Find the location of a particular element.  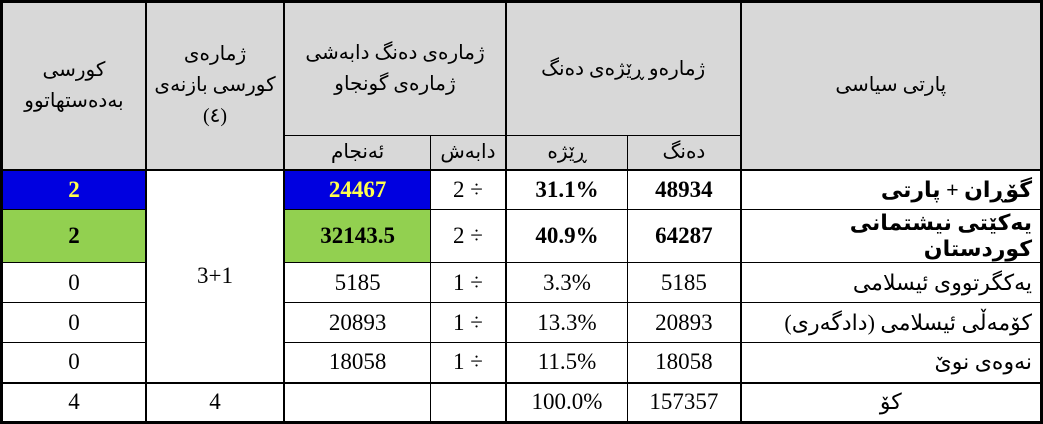

circle-seats-formula: 3+1 is located at coordinates (214, 275).